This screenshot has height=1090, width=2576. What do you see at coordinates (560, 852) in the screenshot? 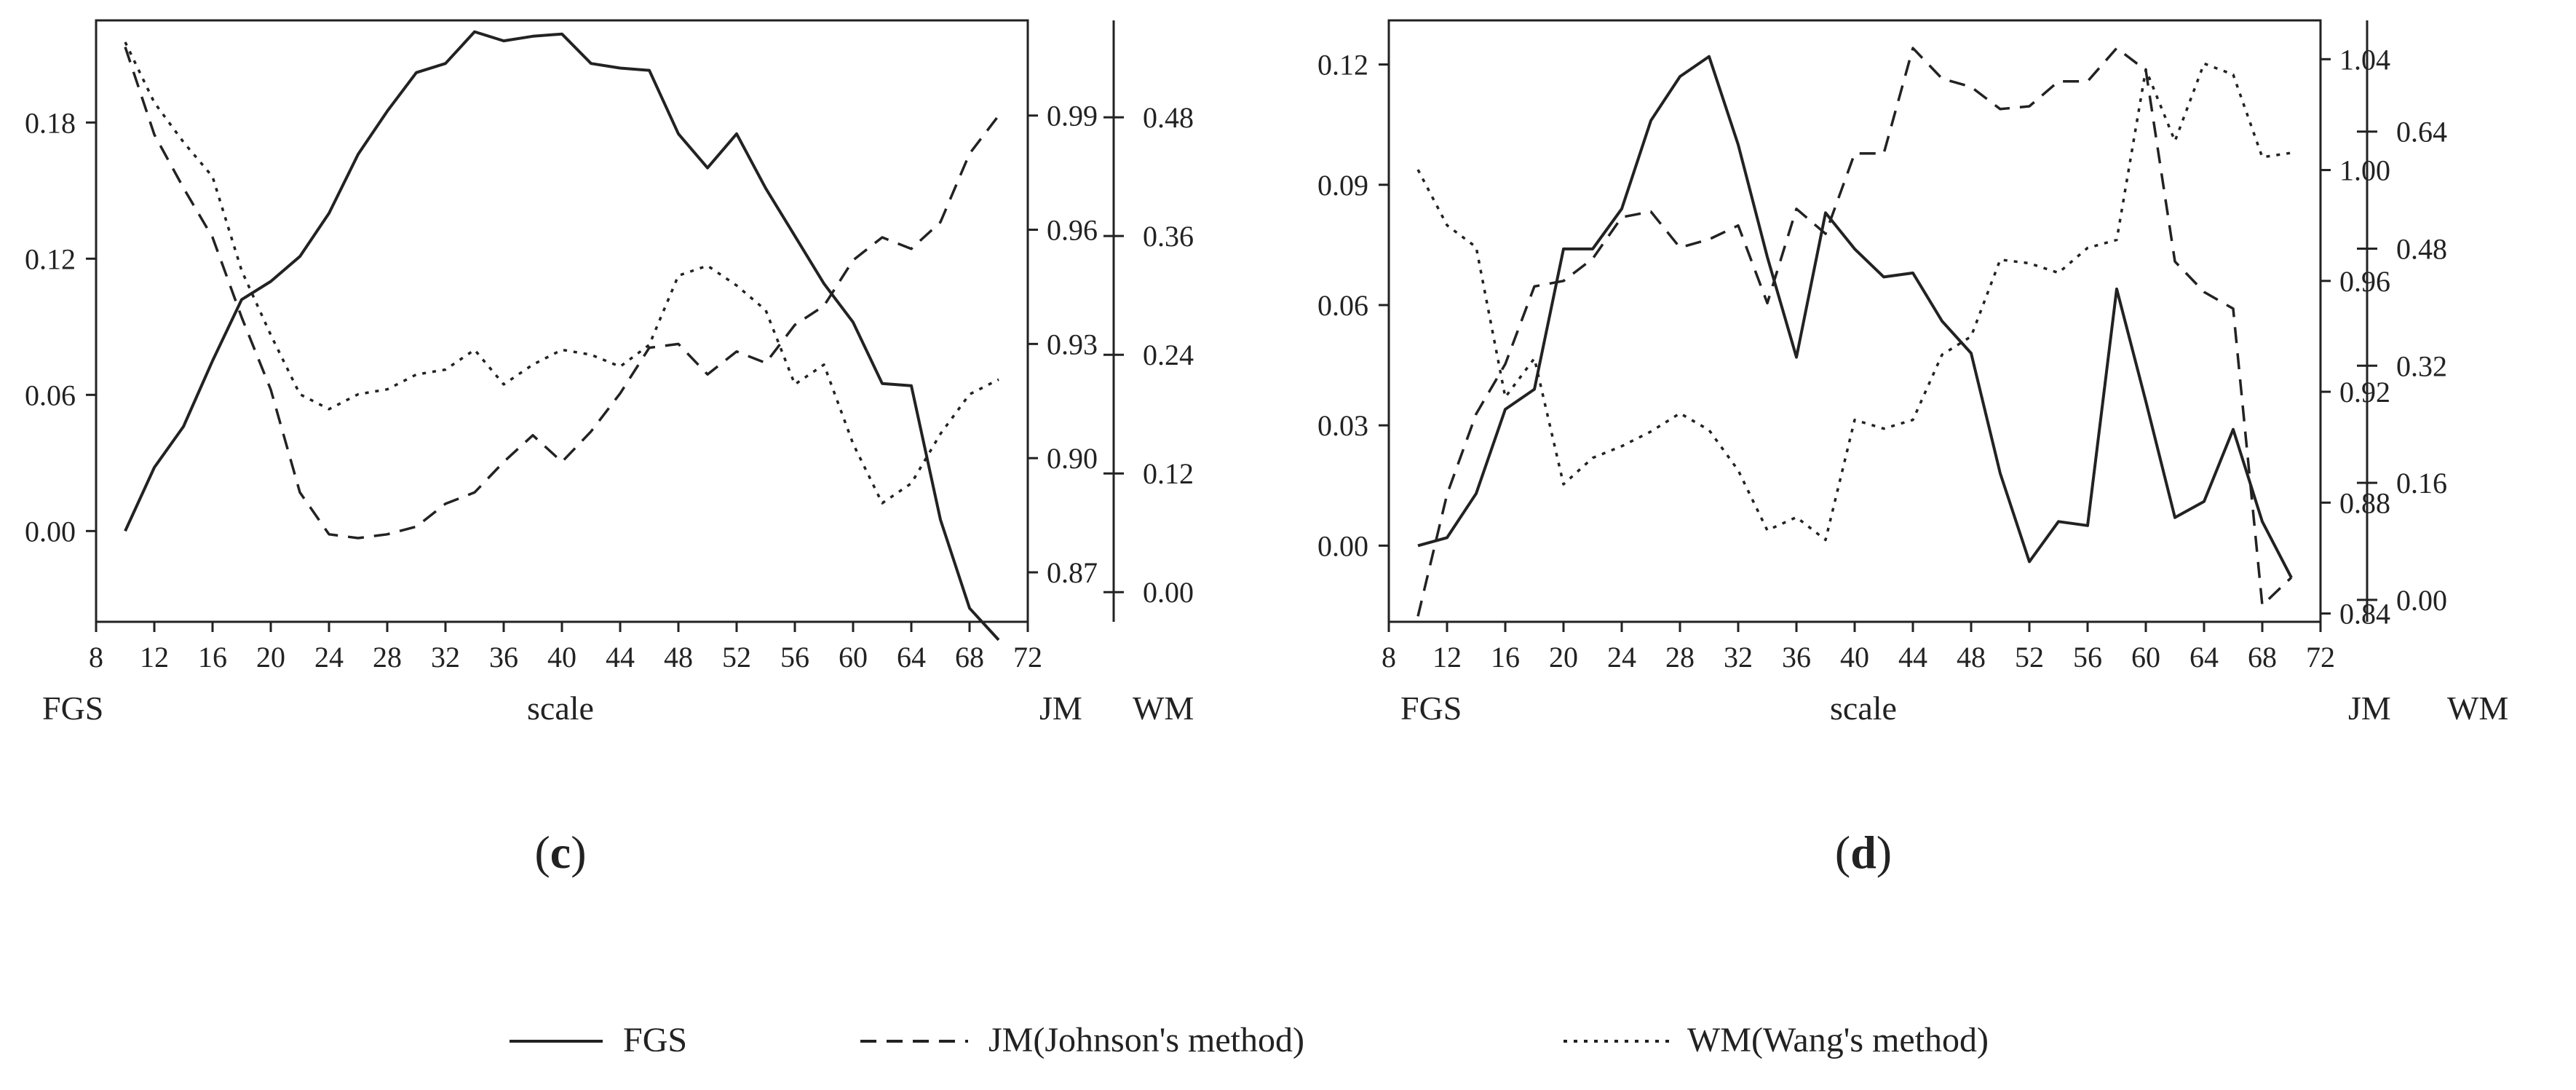
I see `panel-label: (c)` at bounding box center [560, 852].